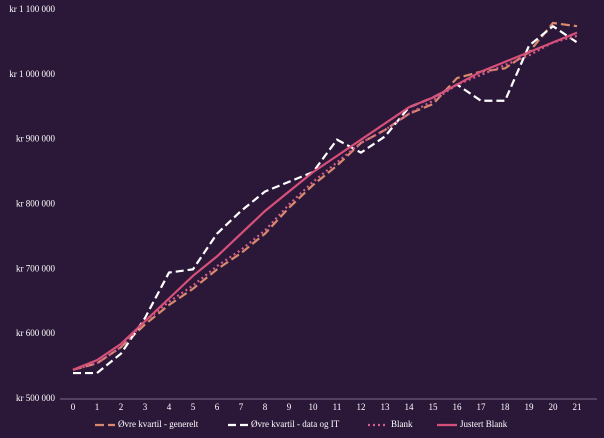  Describe the element at coordinates (35, 268) in the screenshot. I see `y-tick-label: kr 700 000` at that location.